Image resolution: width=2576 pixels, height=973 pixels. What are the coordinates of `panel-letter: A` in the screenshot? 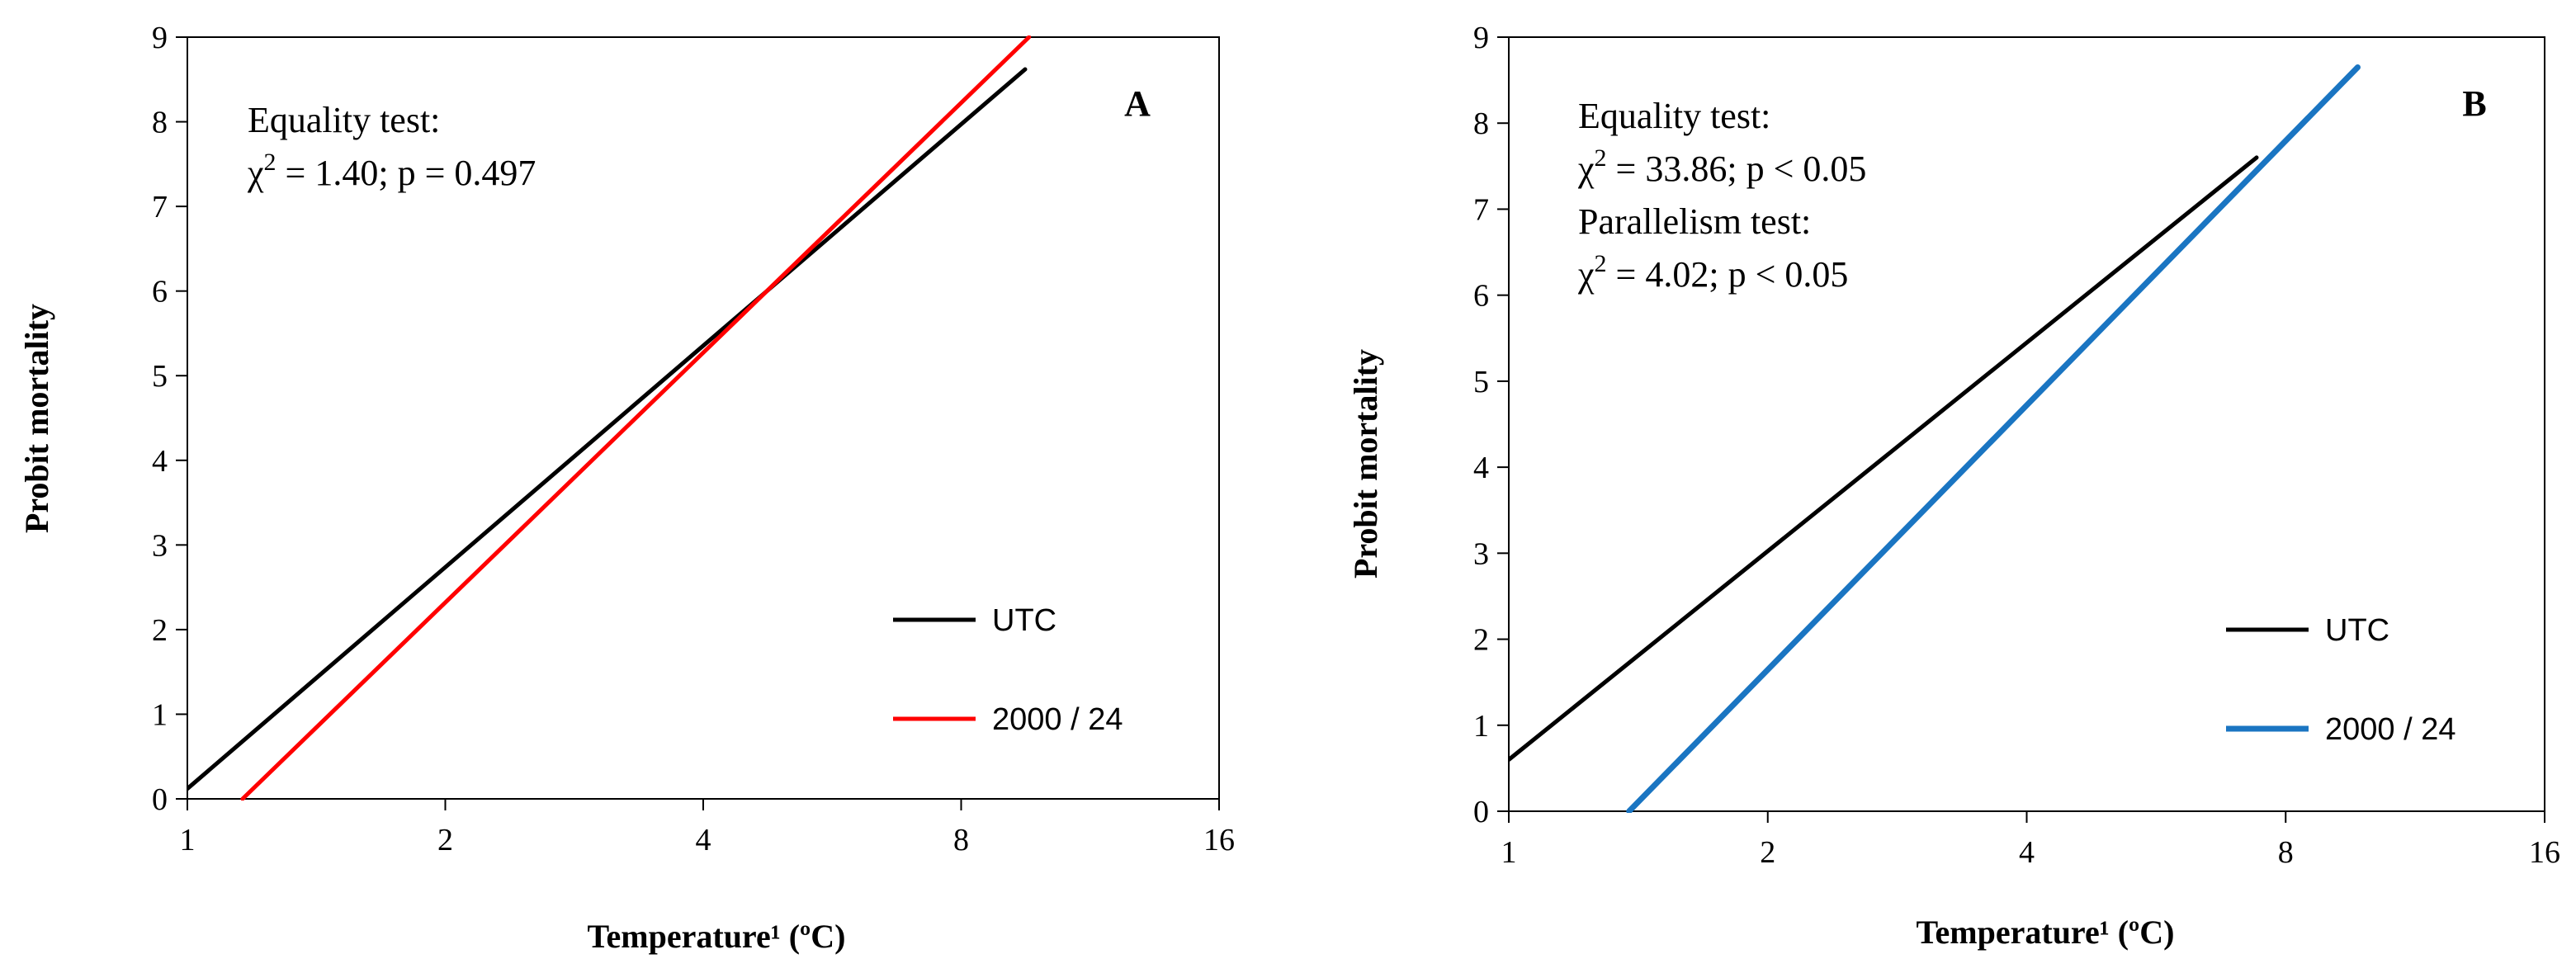 It's located at (1137, 103).